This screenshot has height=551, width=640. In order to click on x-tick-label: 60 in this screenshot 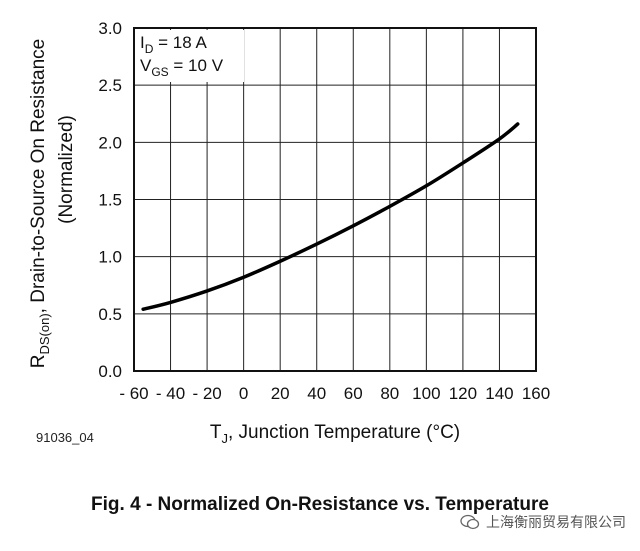, I will do `click(353, 393)`.